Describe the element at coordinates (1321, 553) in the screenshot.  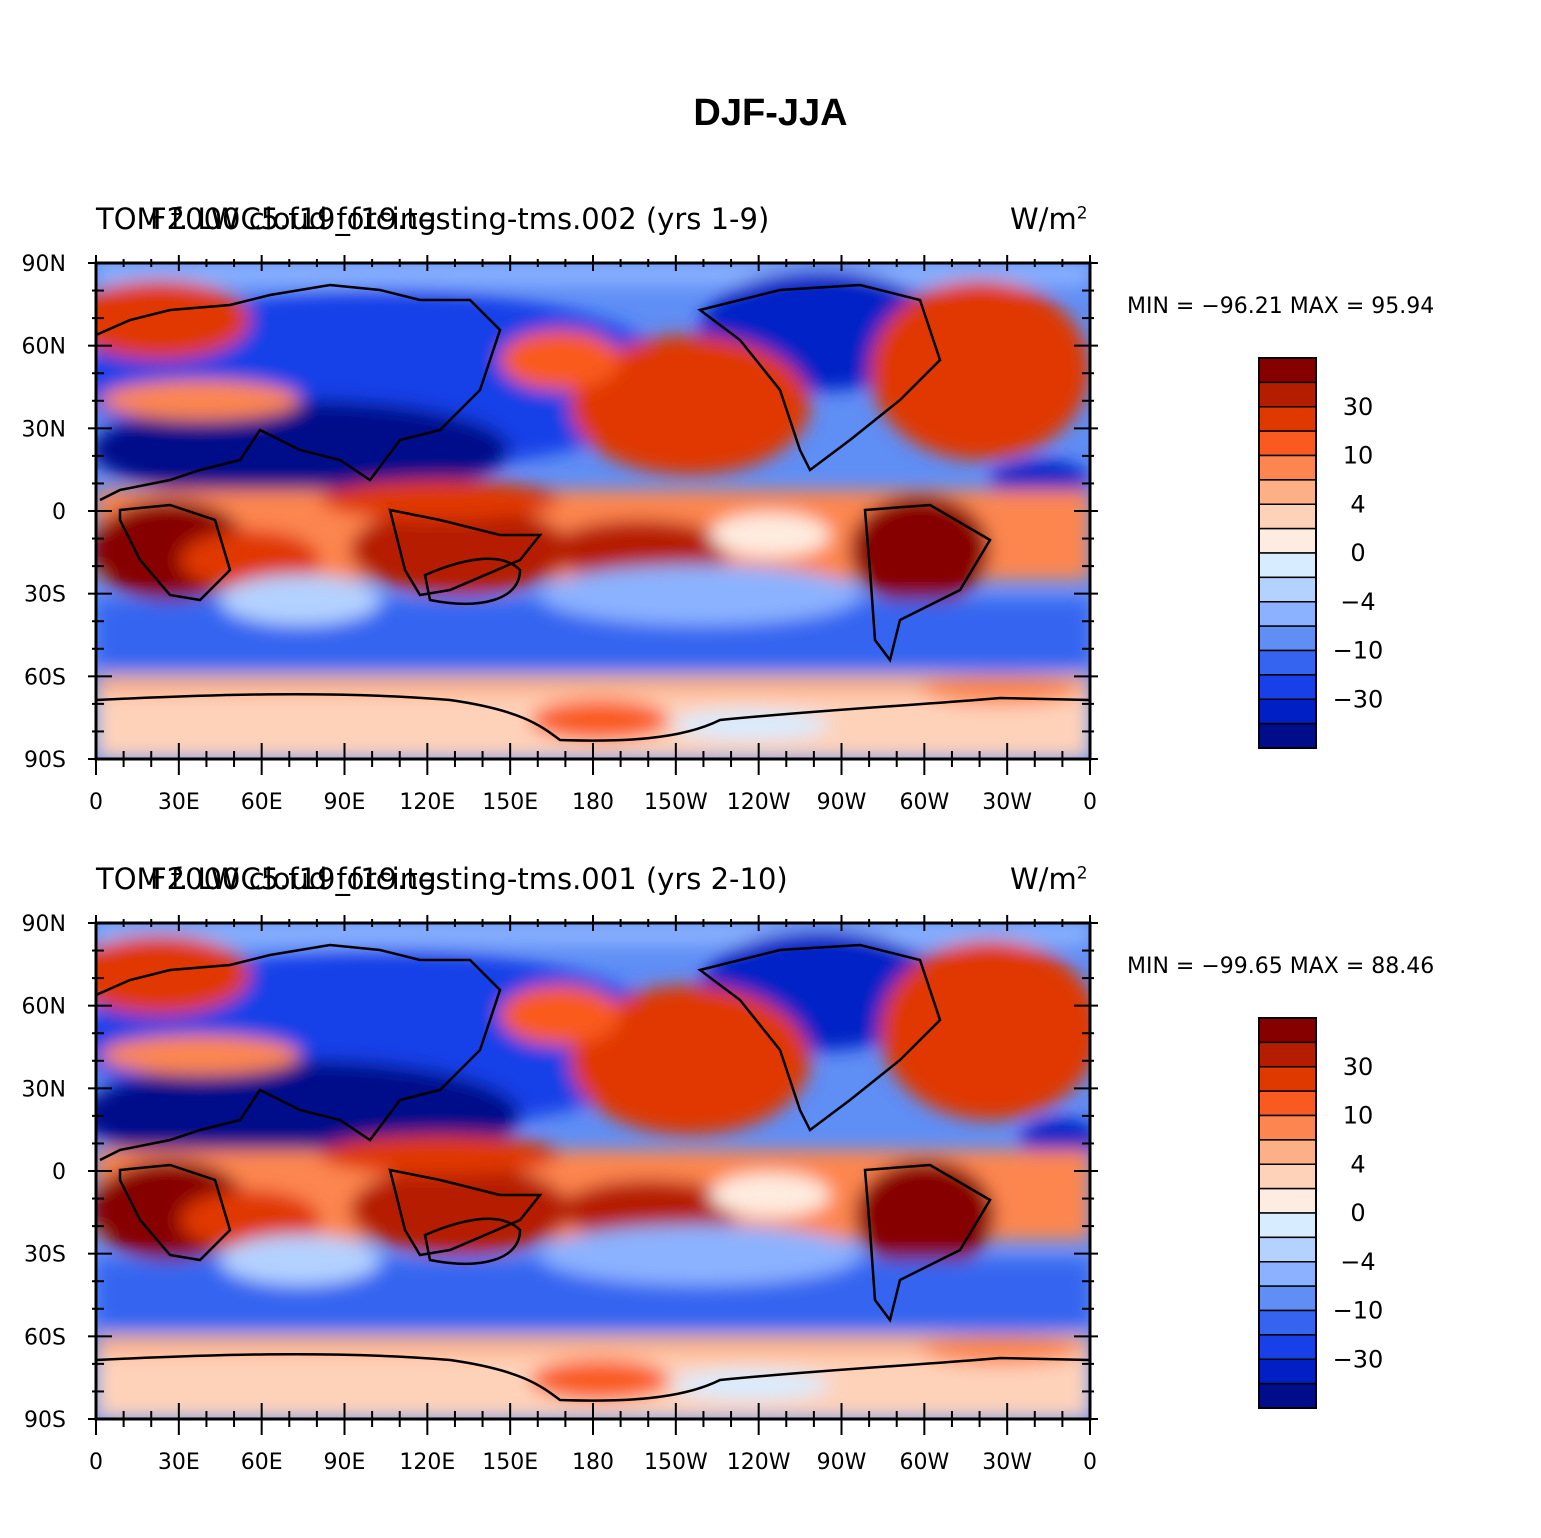
I see `panel-1-colorbar: 30 10 4 0 −4 −10 −30` at that location.